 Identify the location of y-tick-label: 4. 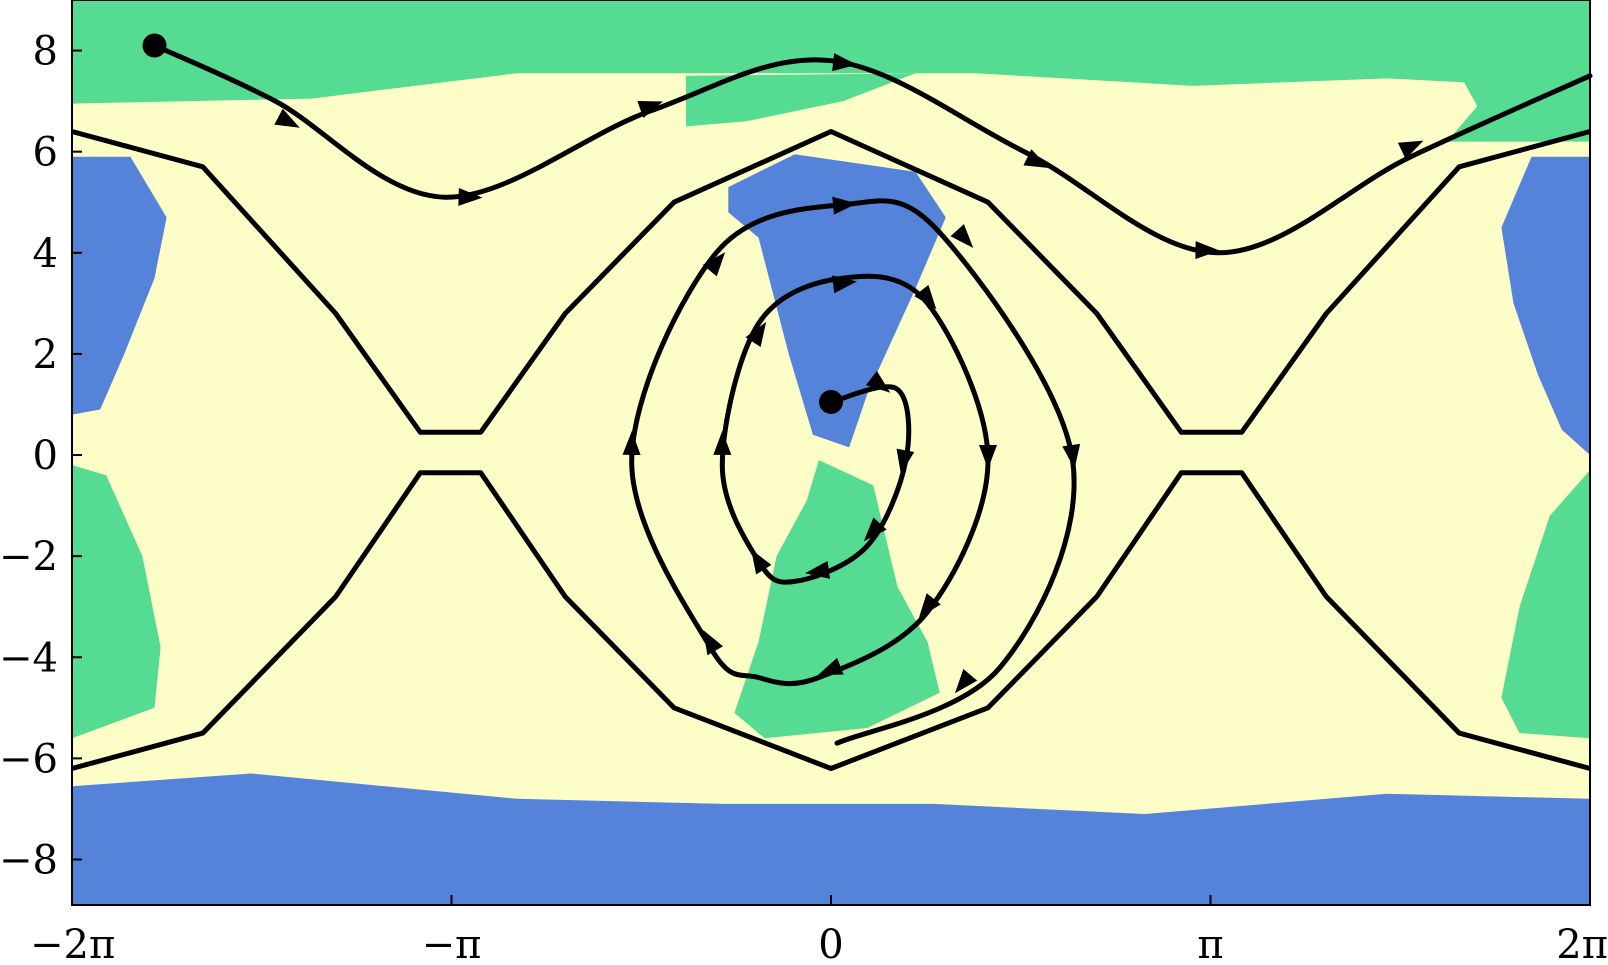
(45, 254).